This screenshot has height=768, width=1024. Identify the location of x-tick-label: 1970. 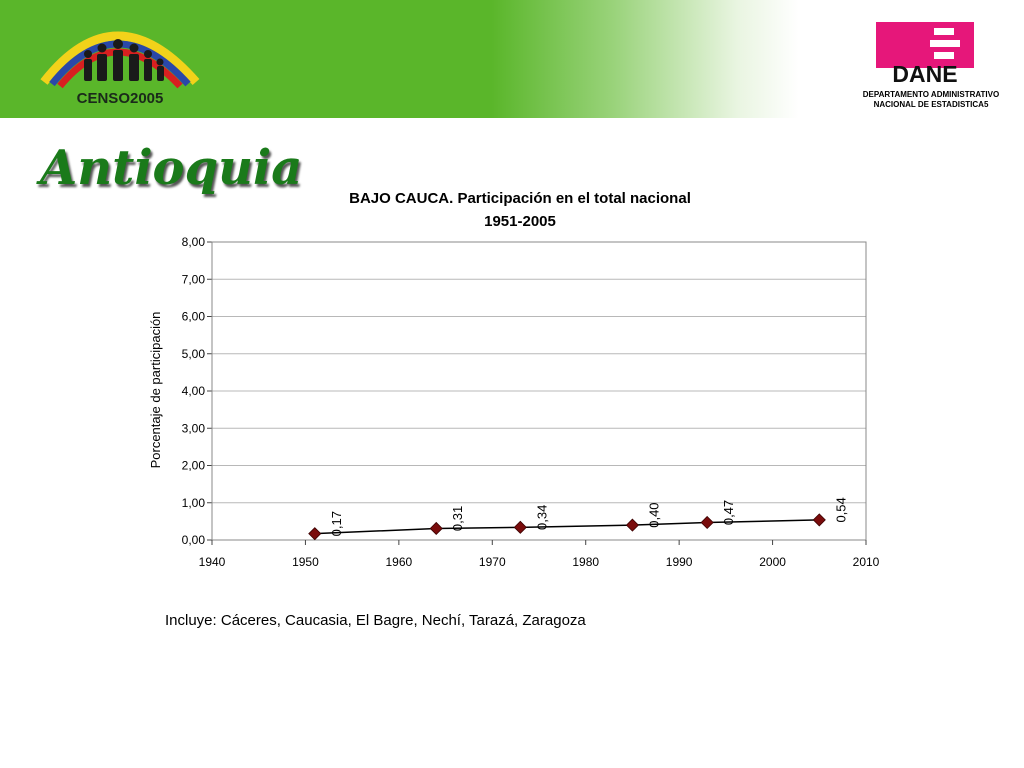
(492, 562).